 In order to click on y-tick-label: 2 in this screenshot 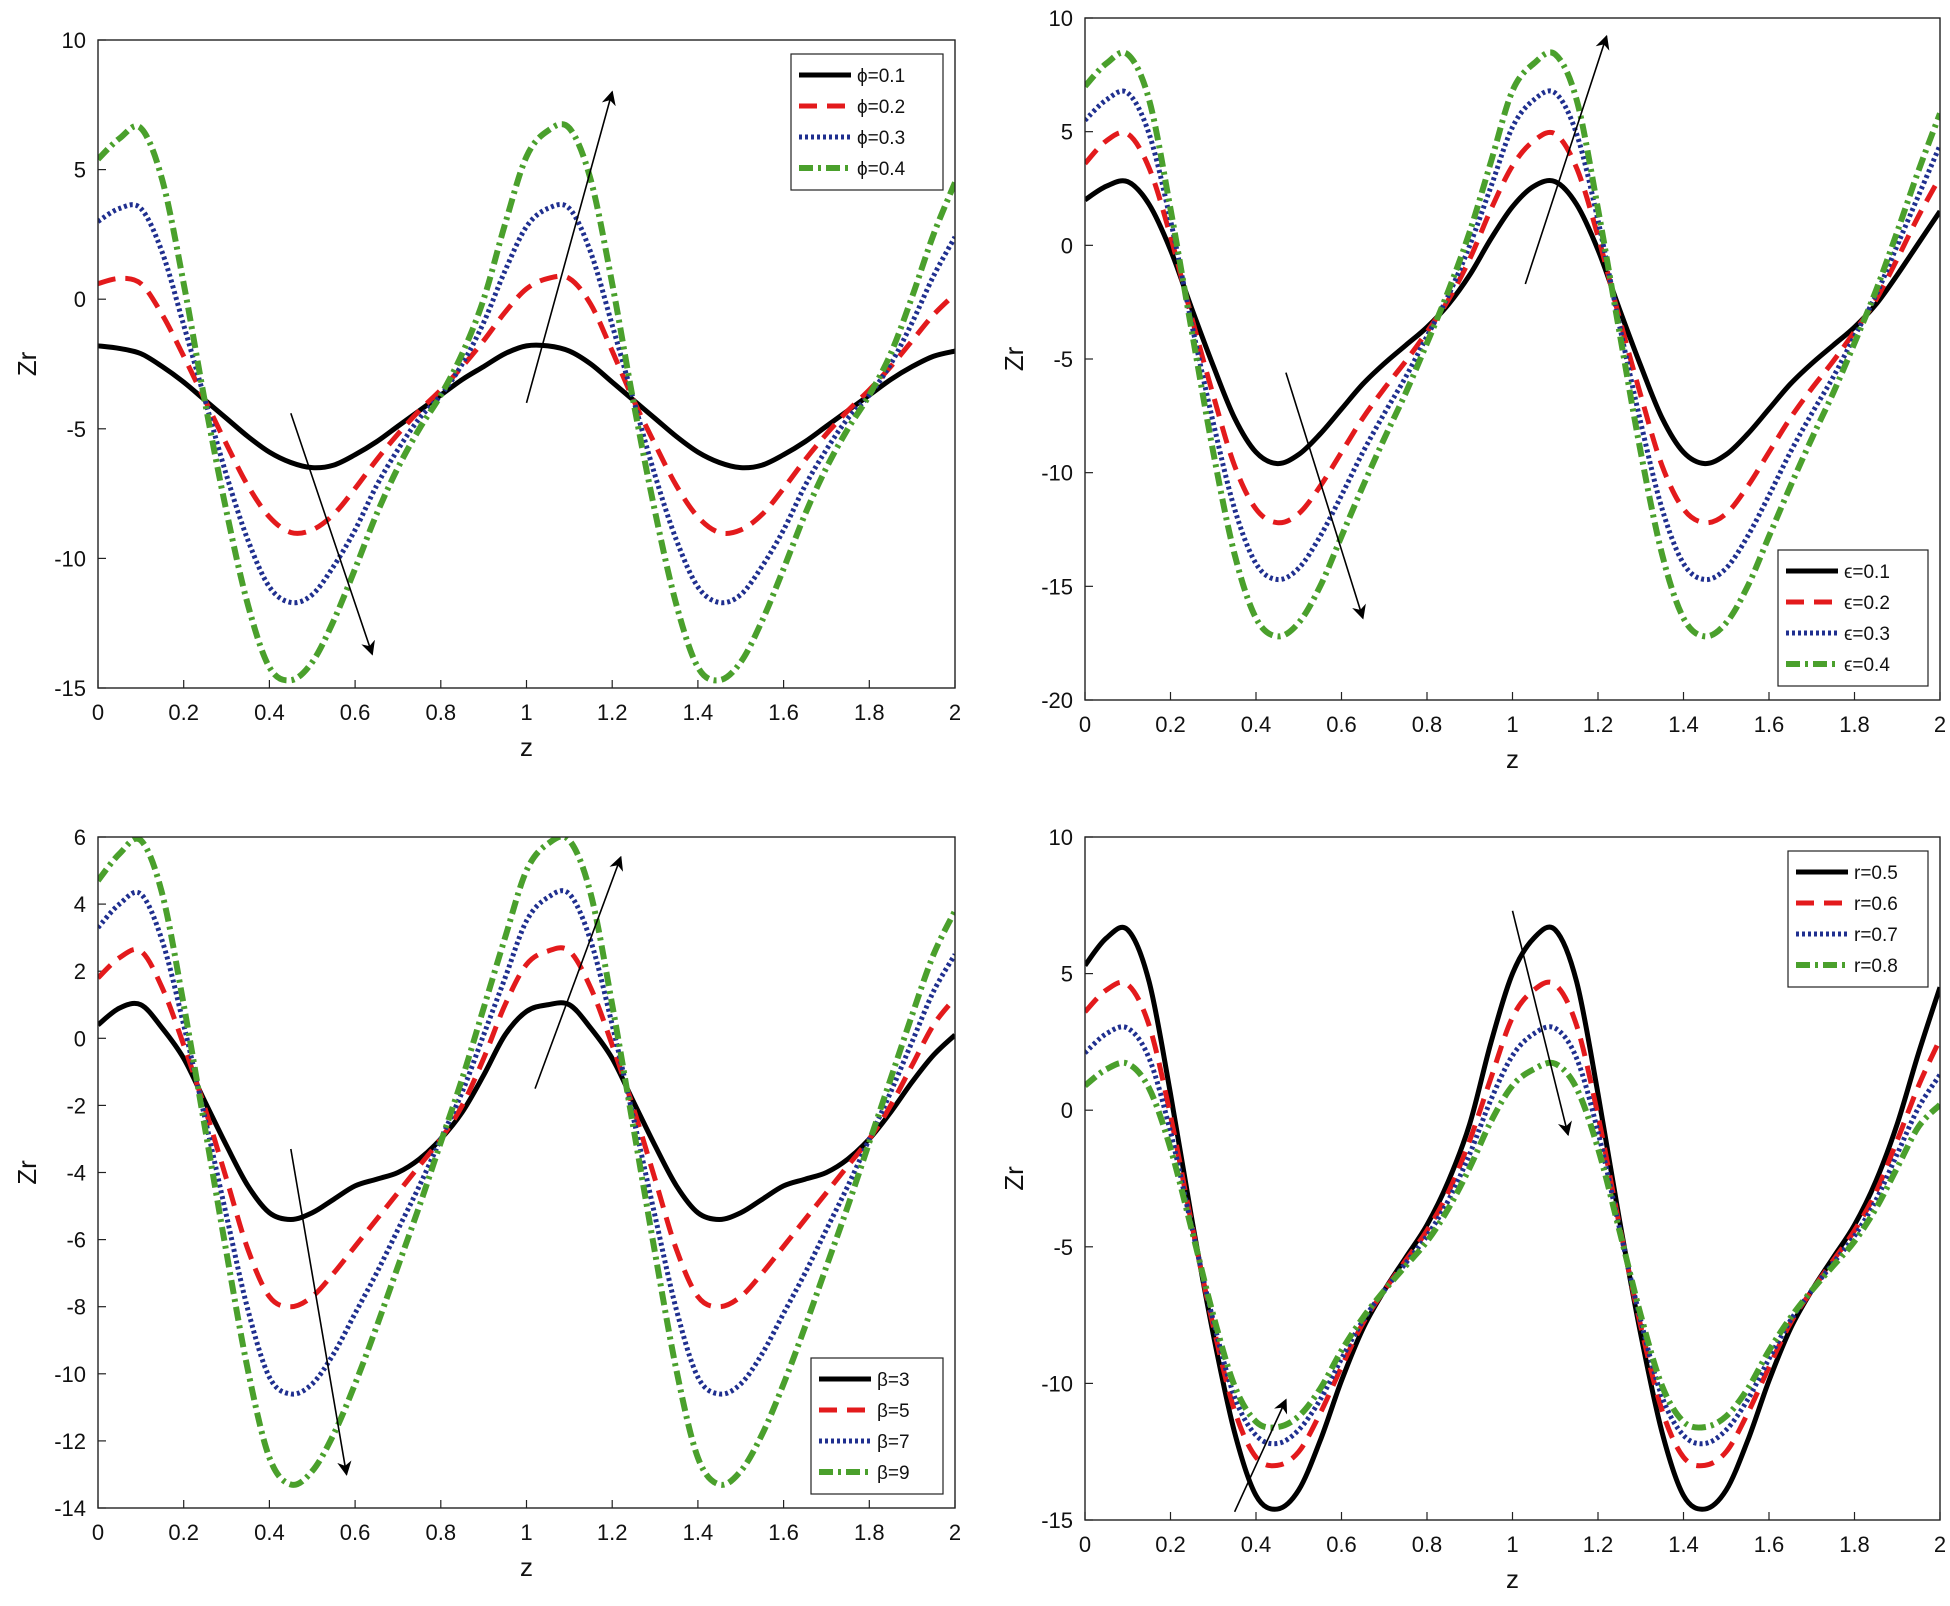, I will do `click(80, 971)`.